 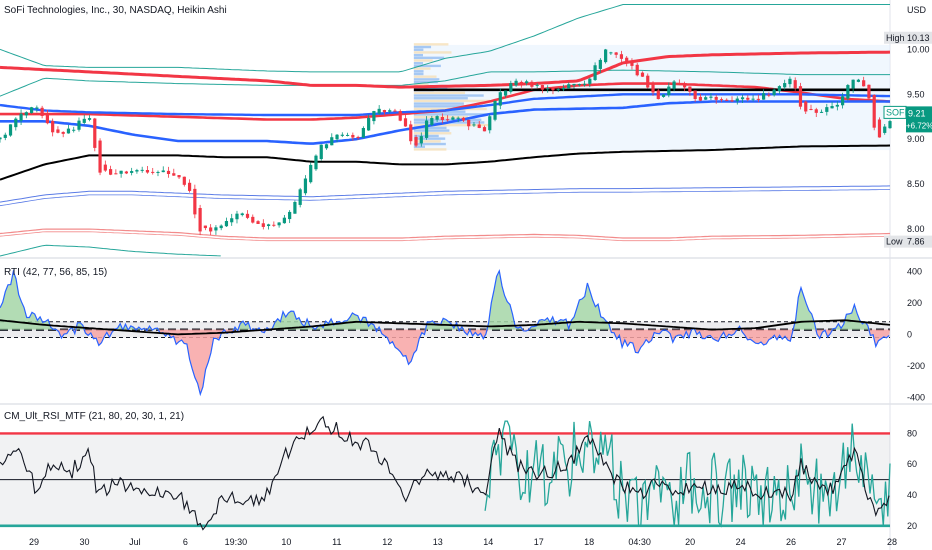 I want to click on low-label: Low, so click(x=894, y=242).